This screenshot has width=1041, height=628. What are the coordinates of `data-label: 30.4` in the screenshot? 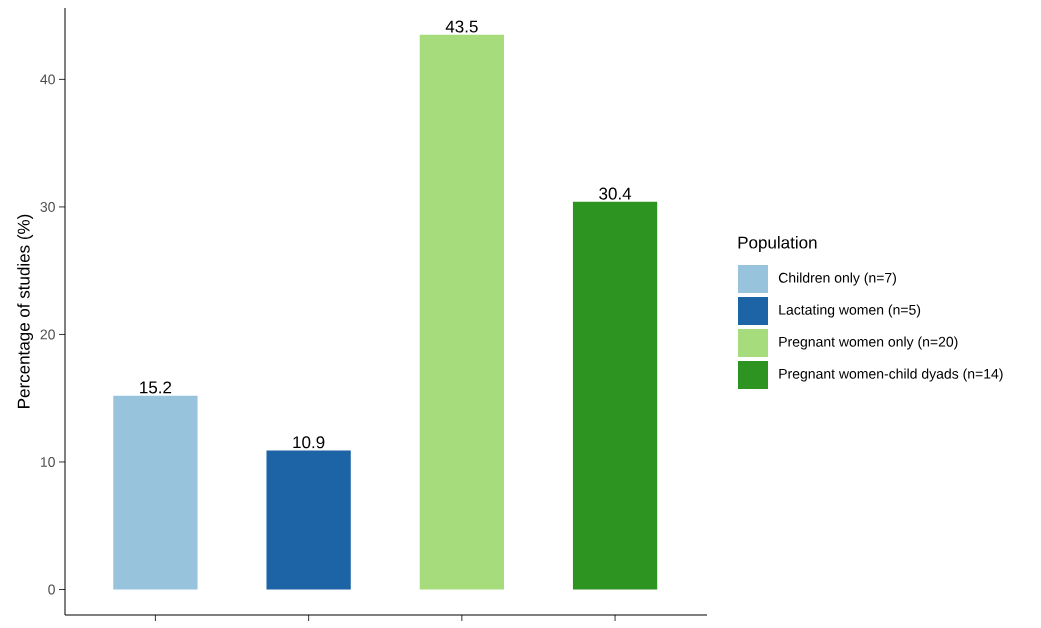 It's located at (615, 193).